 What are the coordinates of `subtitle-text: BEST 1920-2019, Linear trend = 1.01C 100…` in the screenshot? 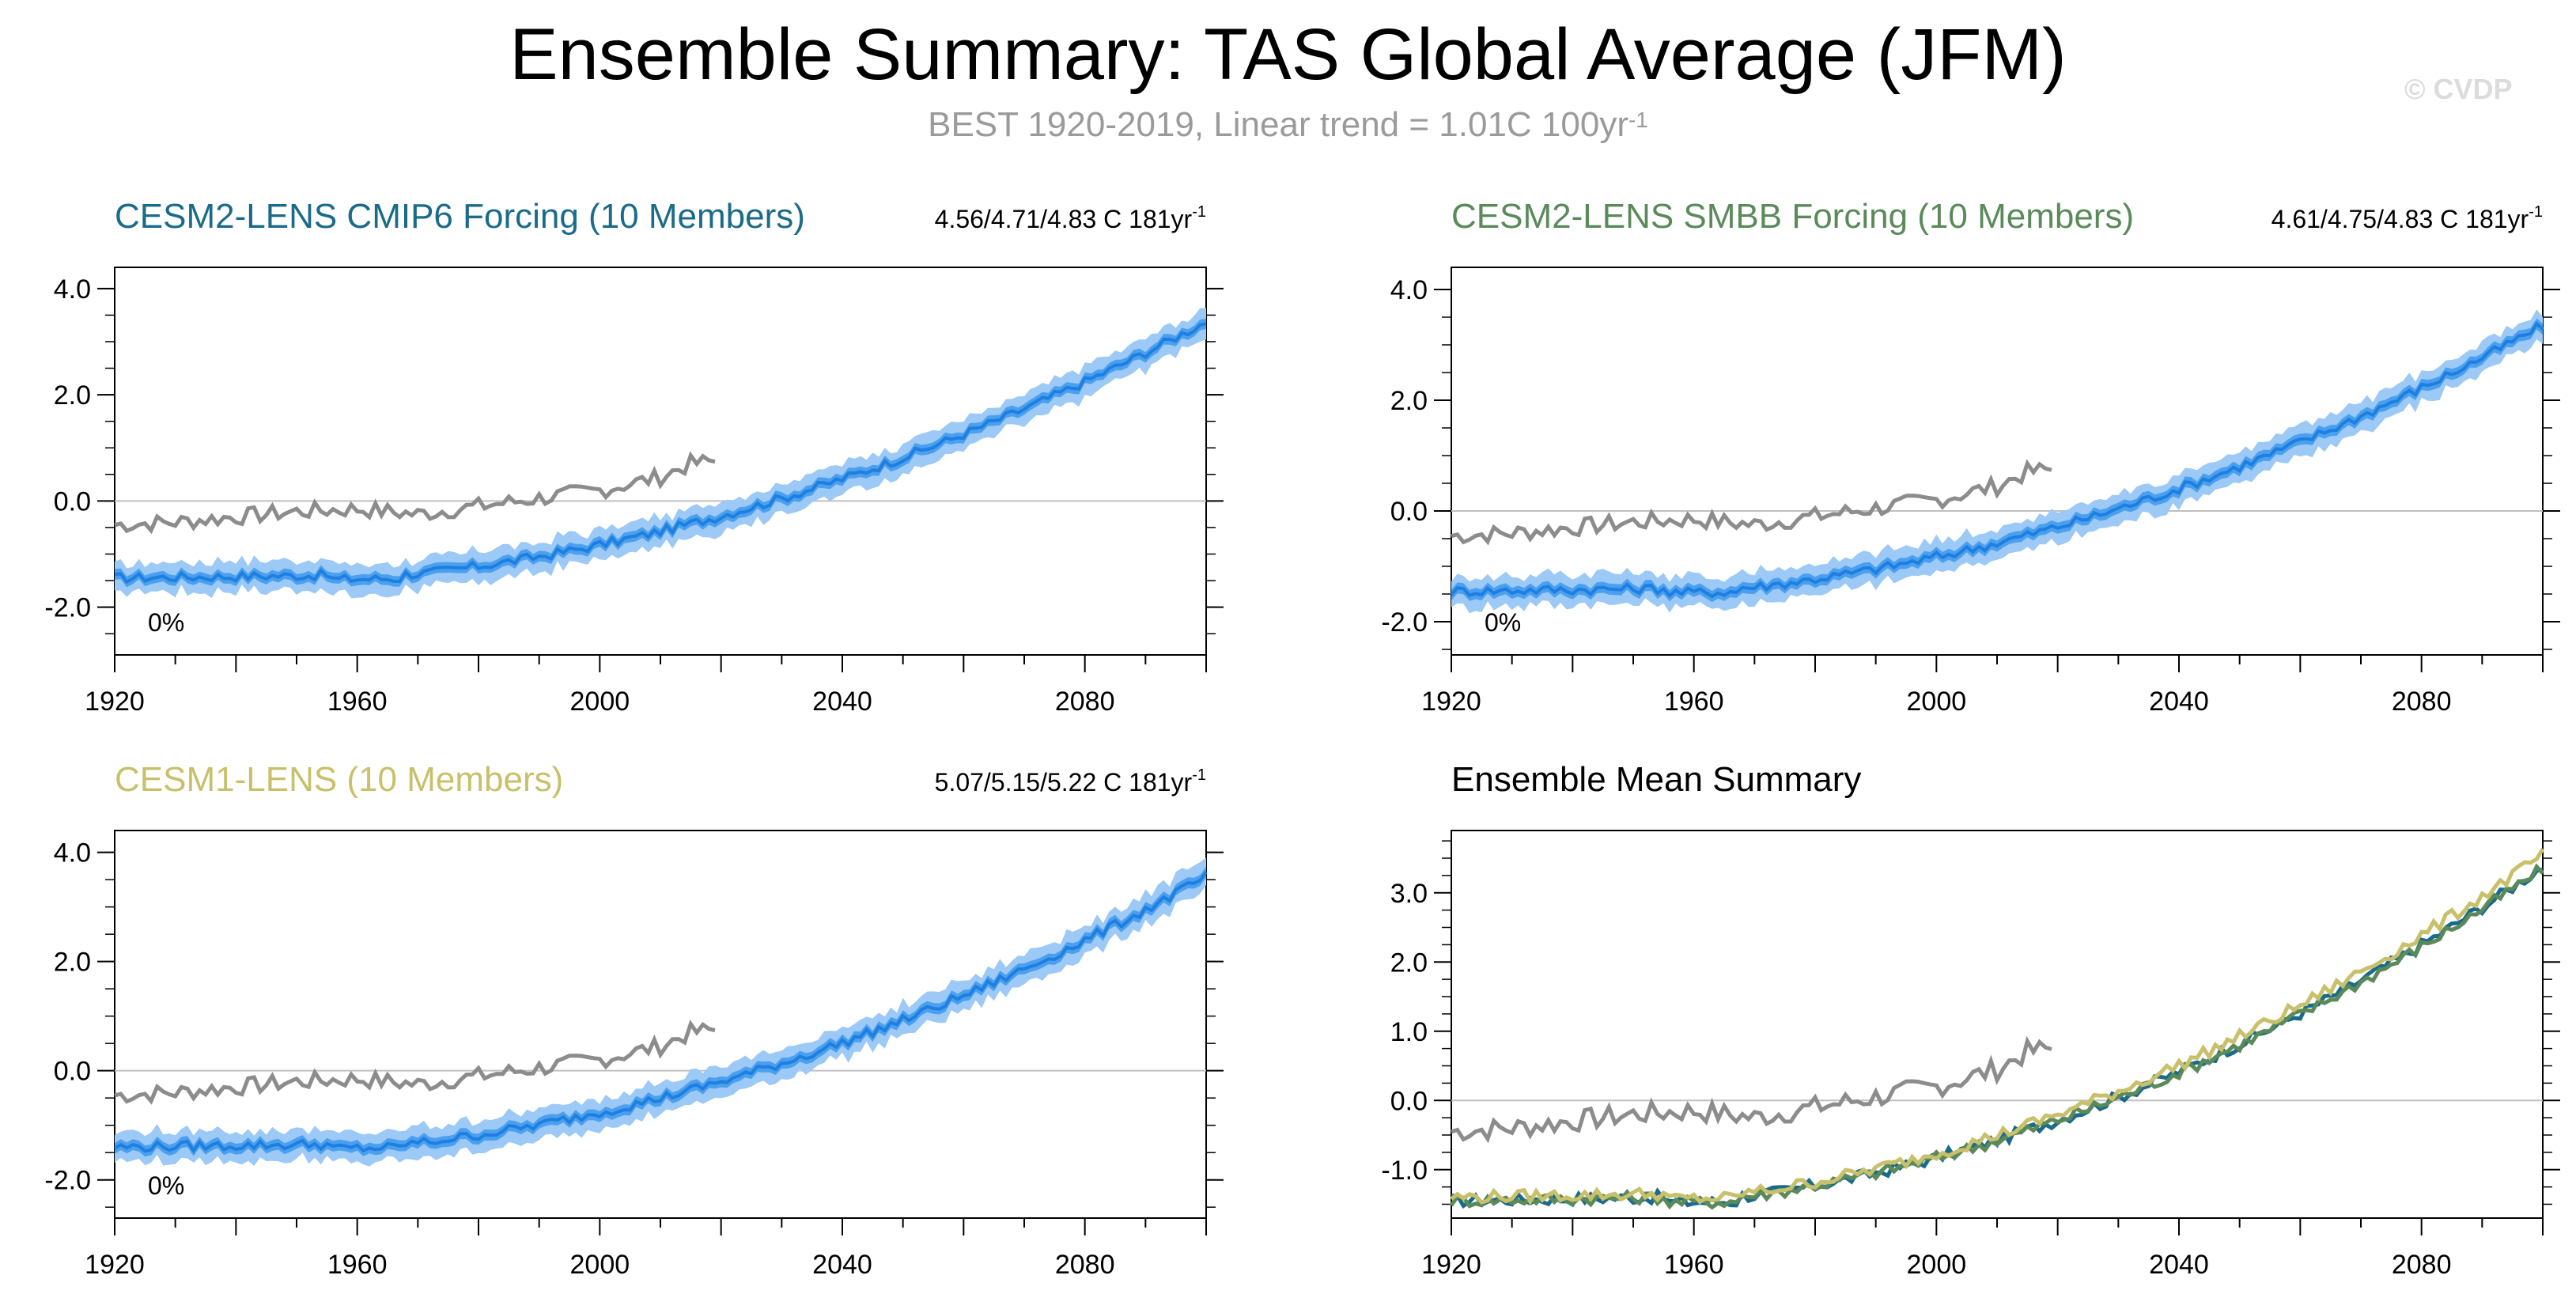 It's located at (1278, 125).